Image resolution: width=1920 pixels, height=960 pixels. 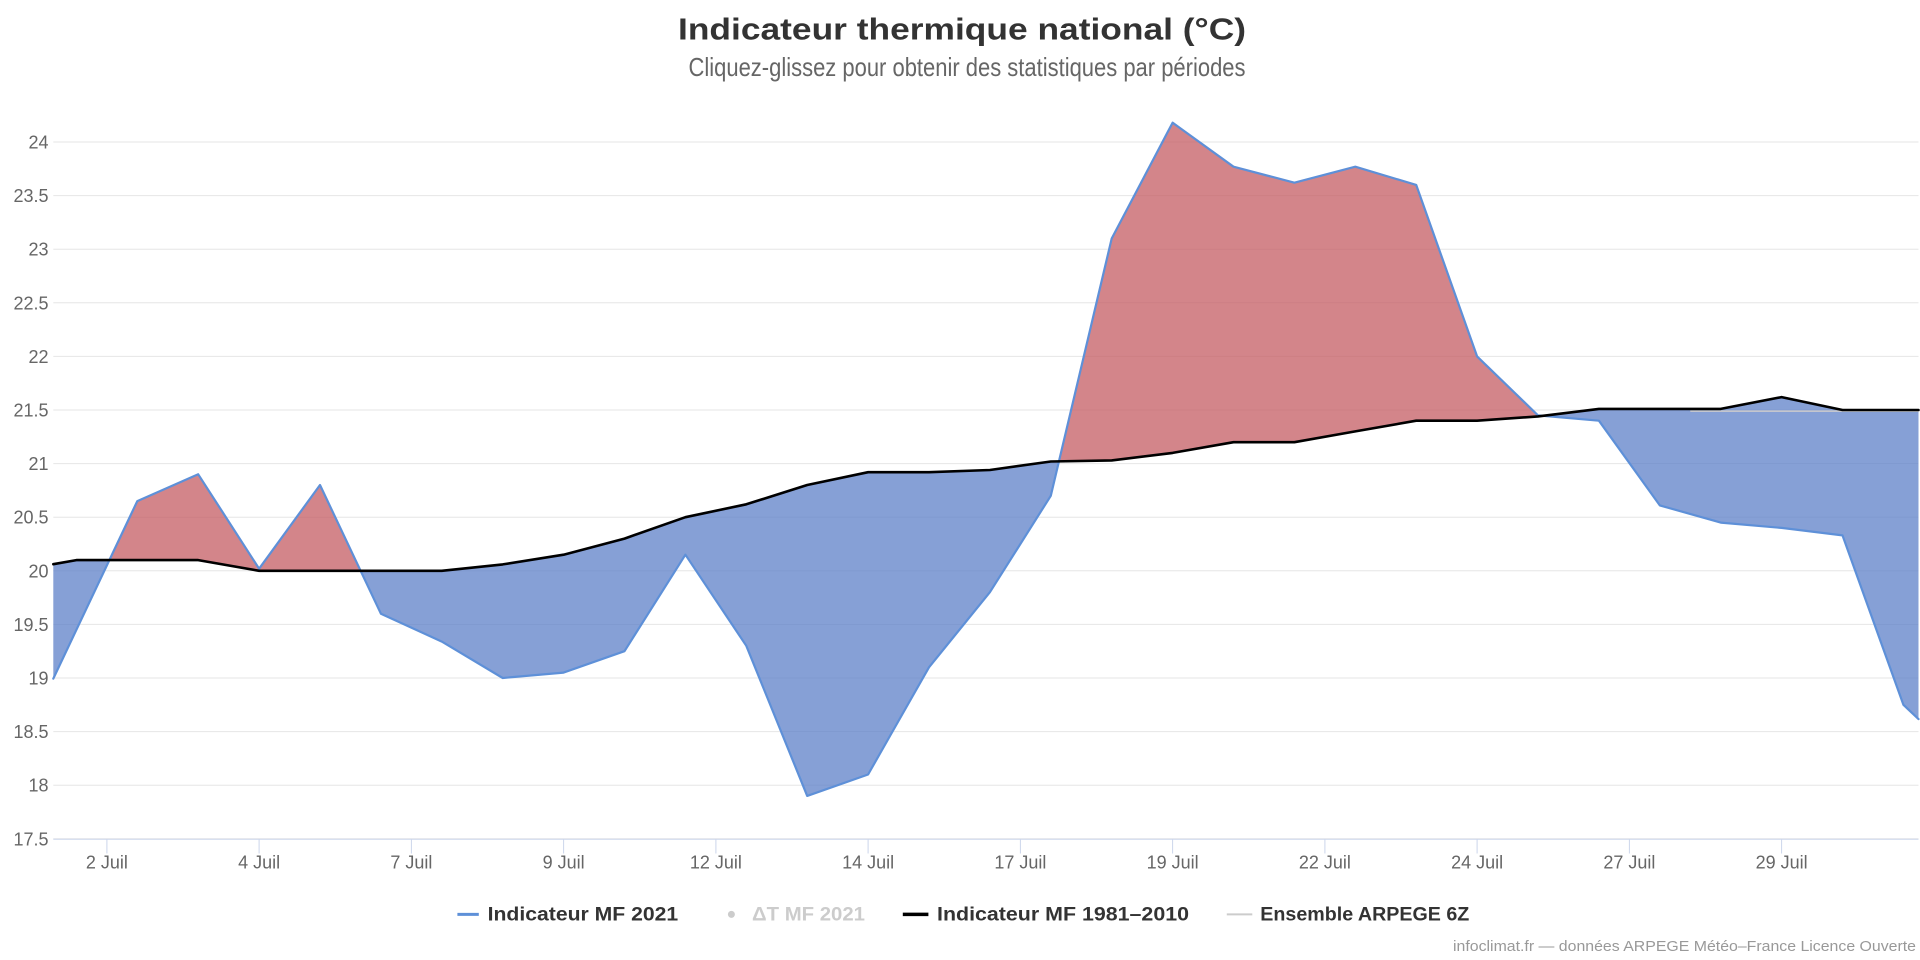 What do you see at coordinates (259, 863) in the screenshot?
I see `svg-text: 4 Juil` at bounding box center [259, 863].